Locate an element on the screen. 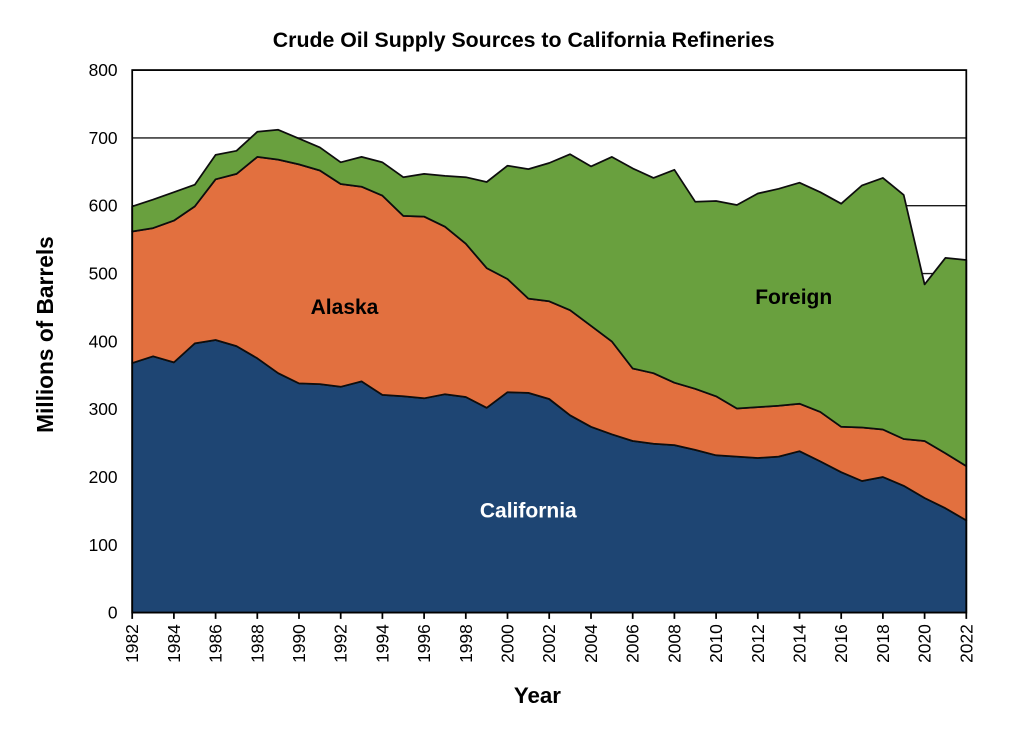 The width and height of the screenshot is (1024, 738). svg-text: 1994 is located at coordinates (382, 643).